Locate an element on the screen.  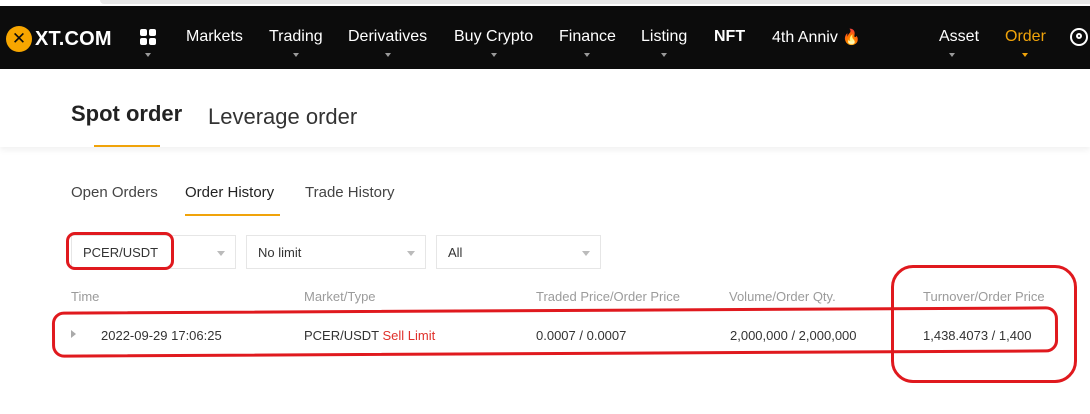
apps-grid-icon is located at coordinates (148, 37).